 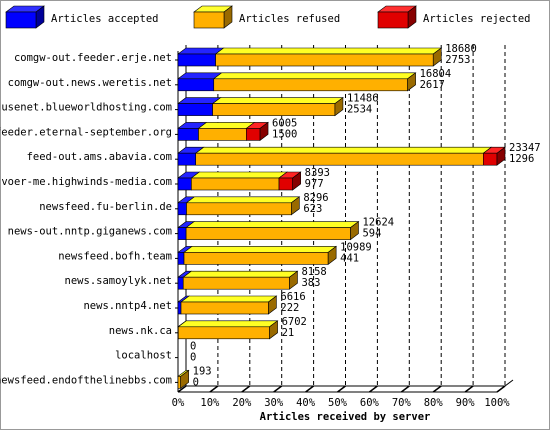 What do you see at coordinates (521, 159) in the screenshot?
I see `accepted-label: 1296` at bounding box center [521, 159].